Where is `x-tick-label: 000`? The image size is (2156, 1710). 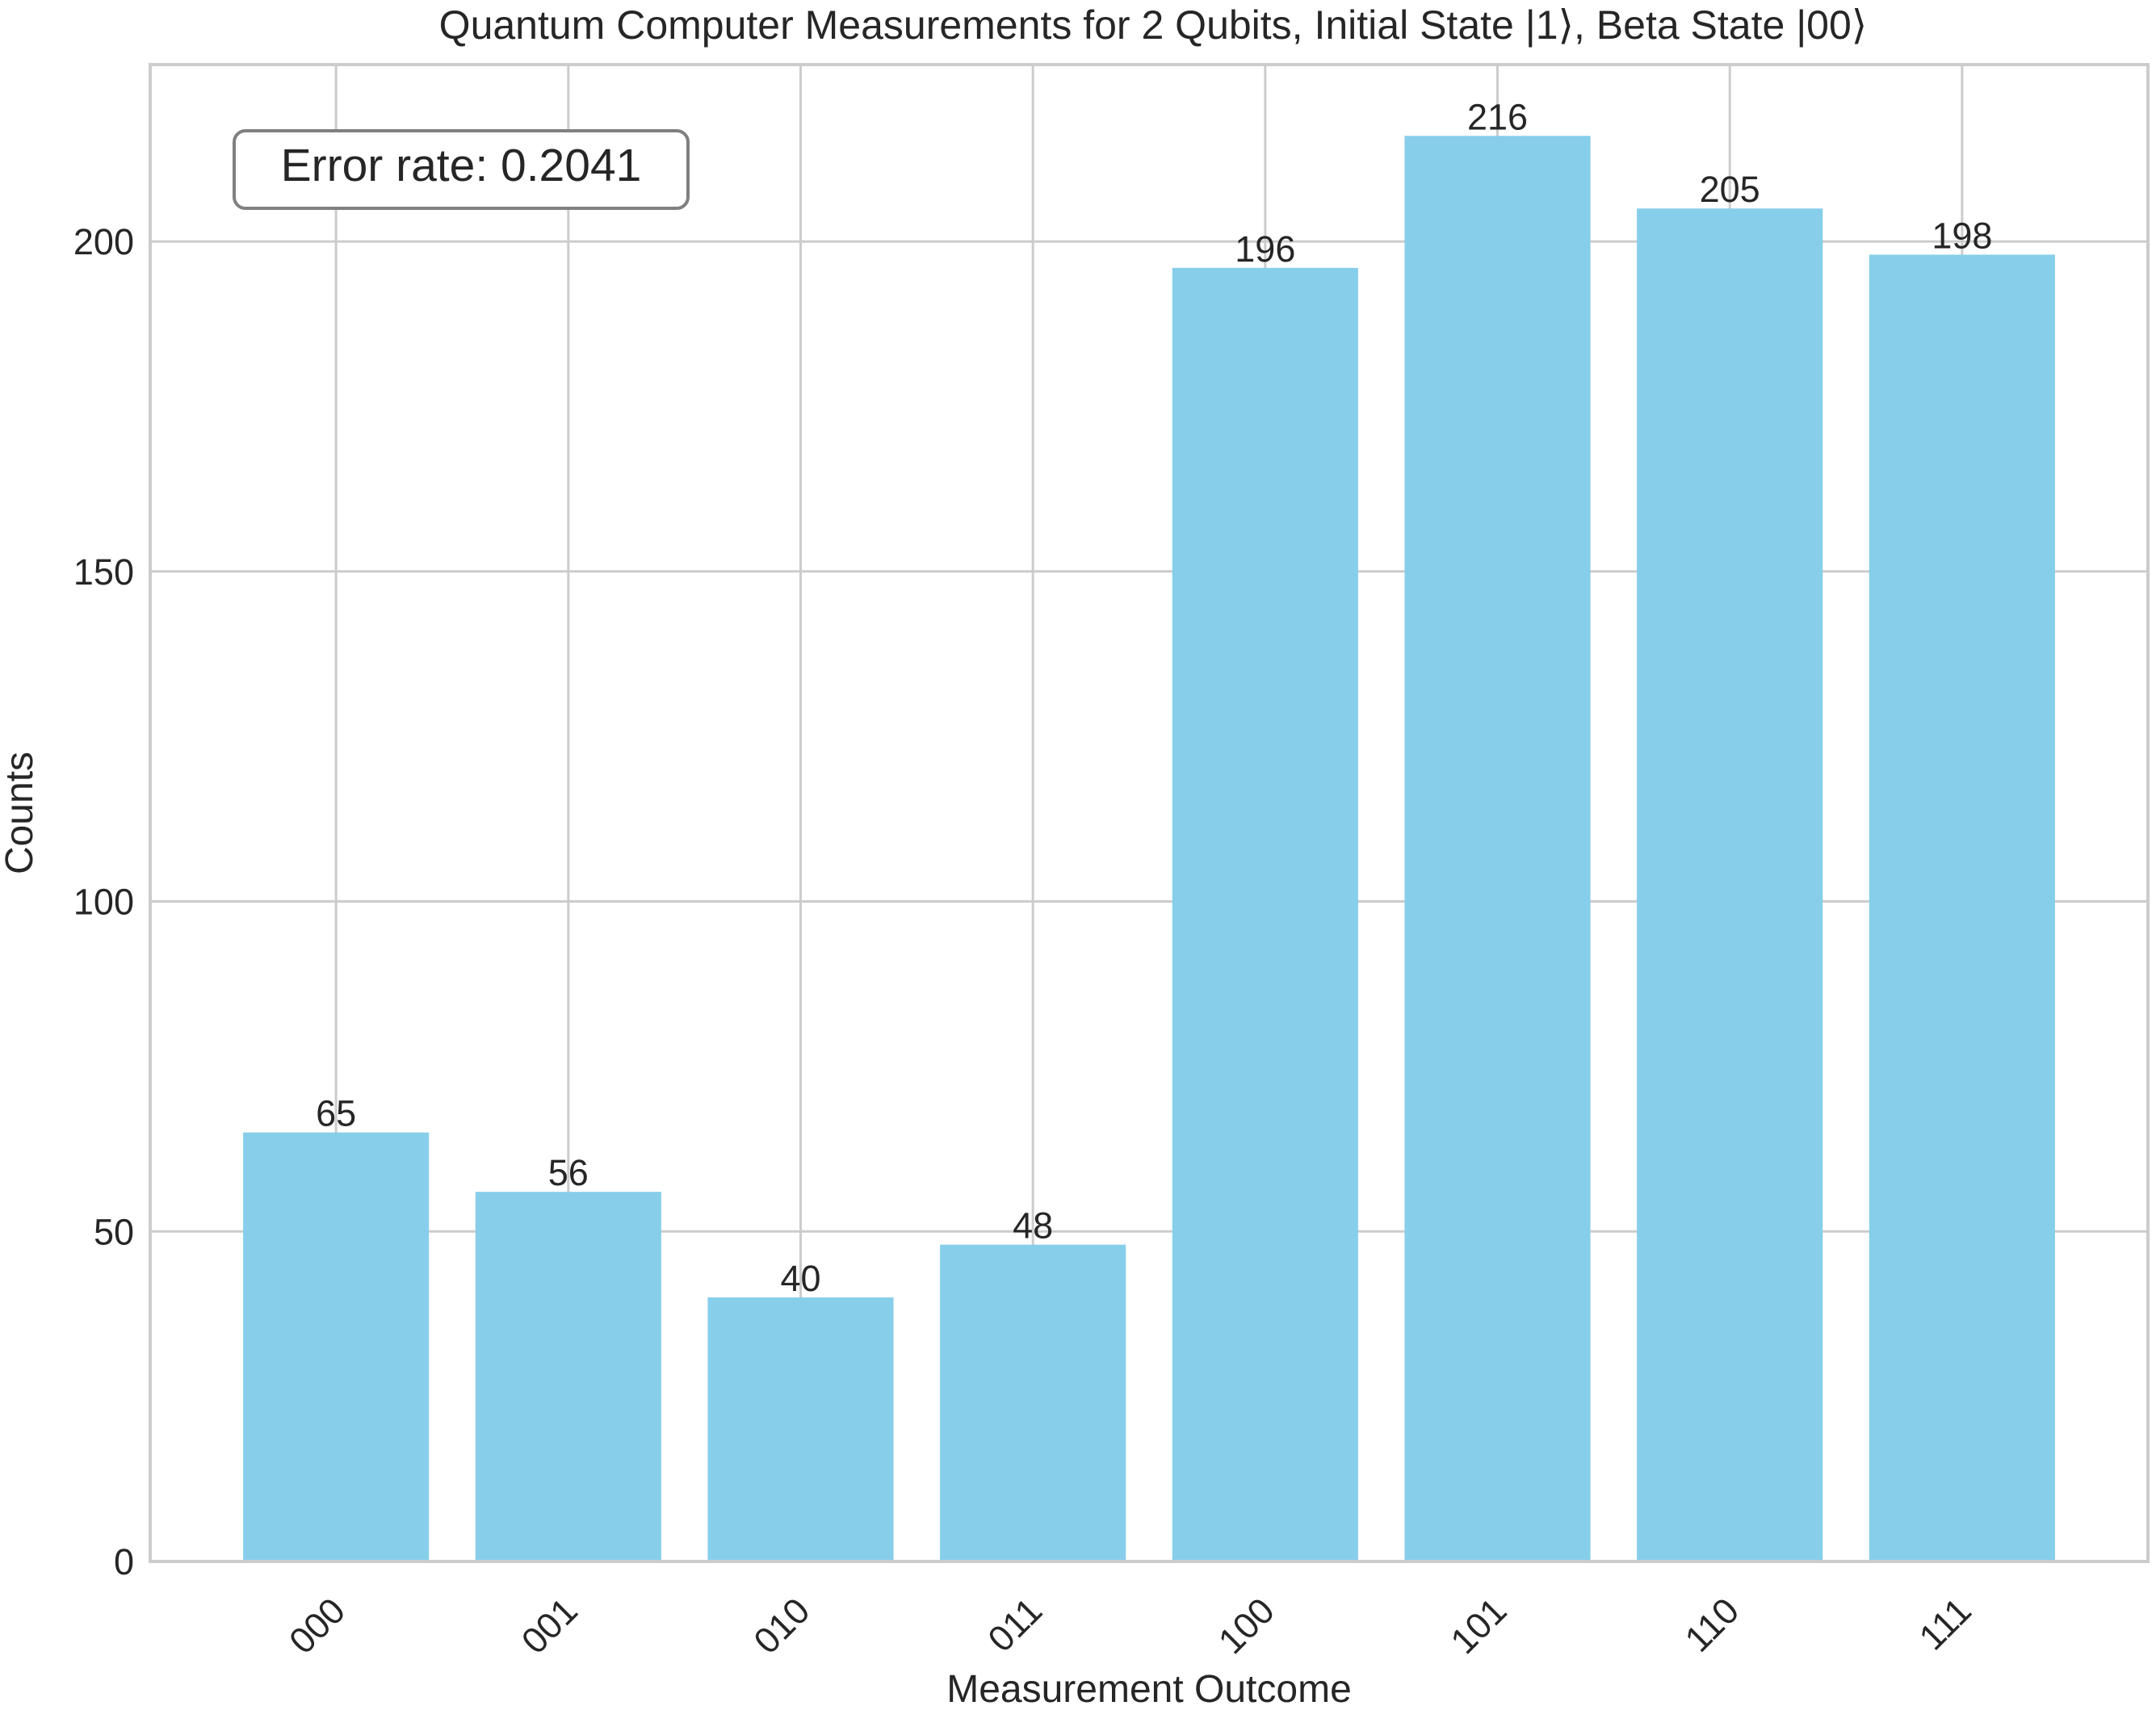 x-tick-label: 000 is located at coordinates (317, 1626).